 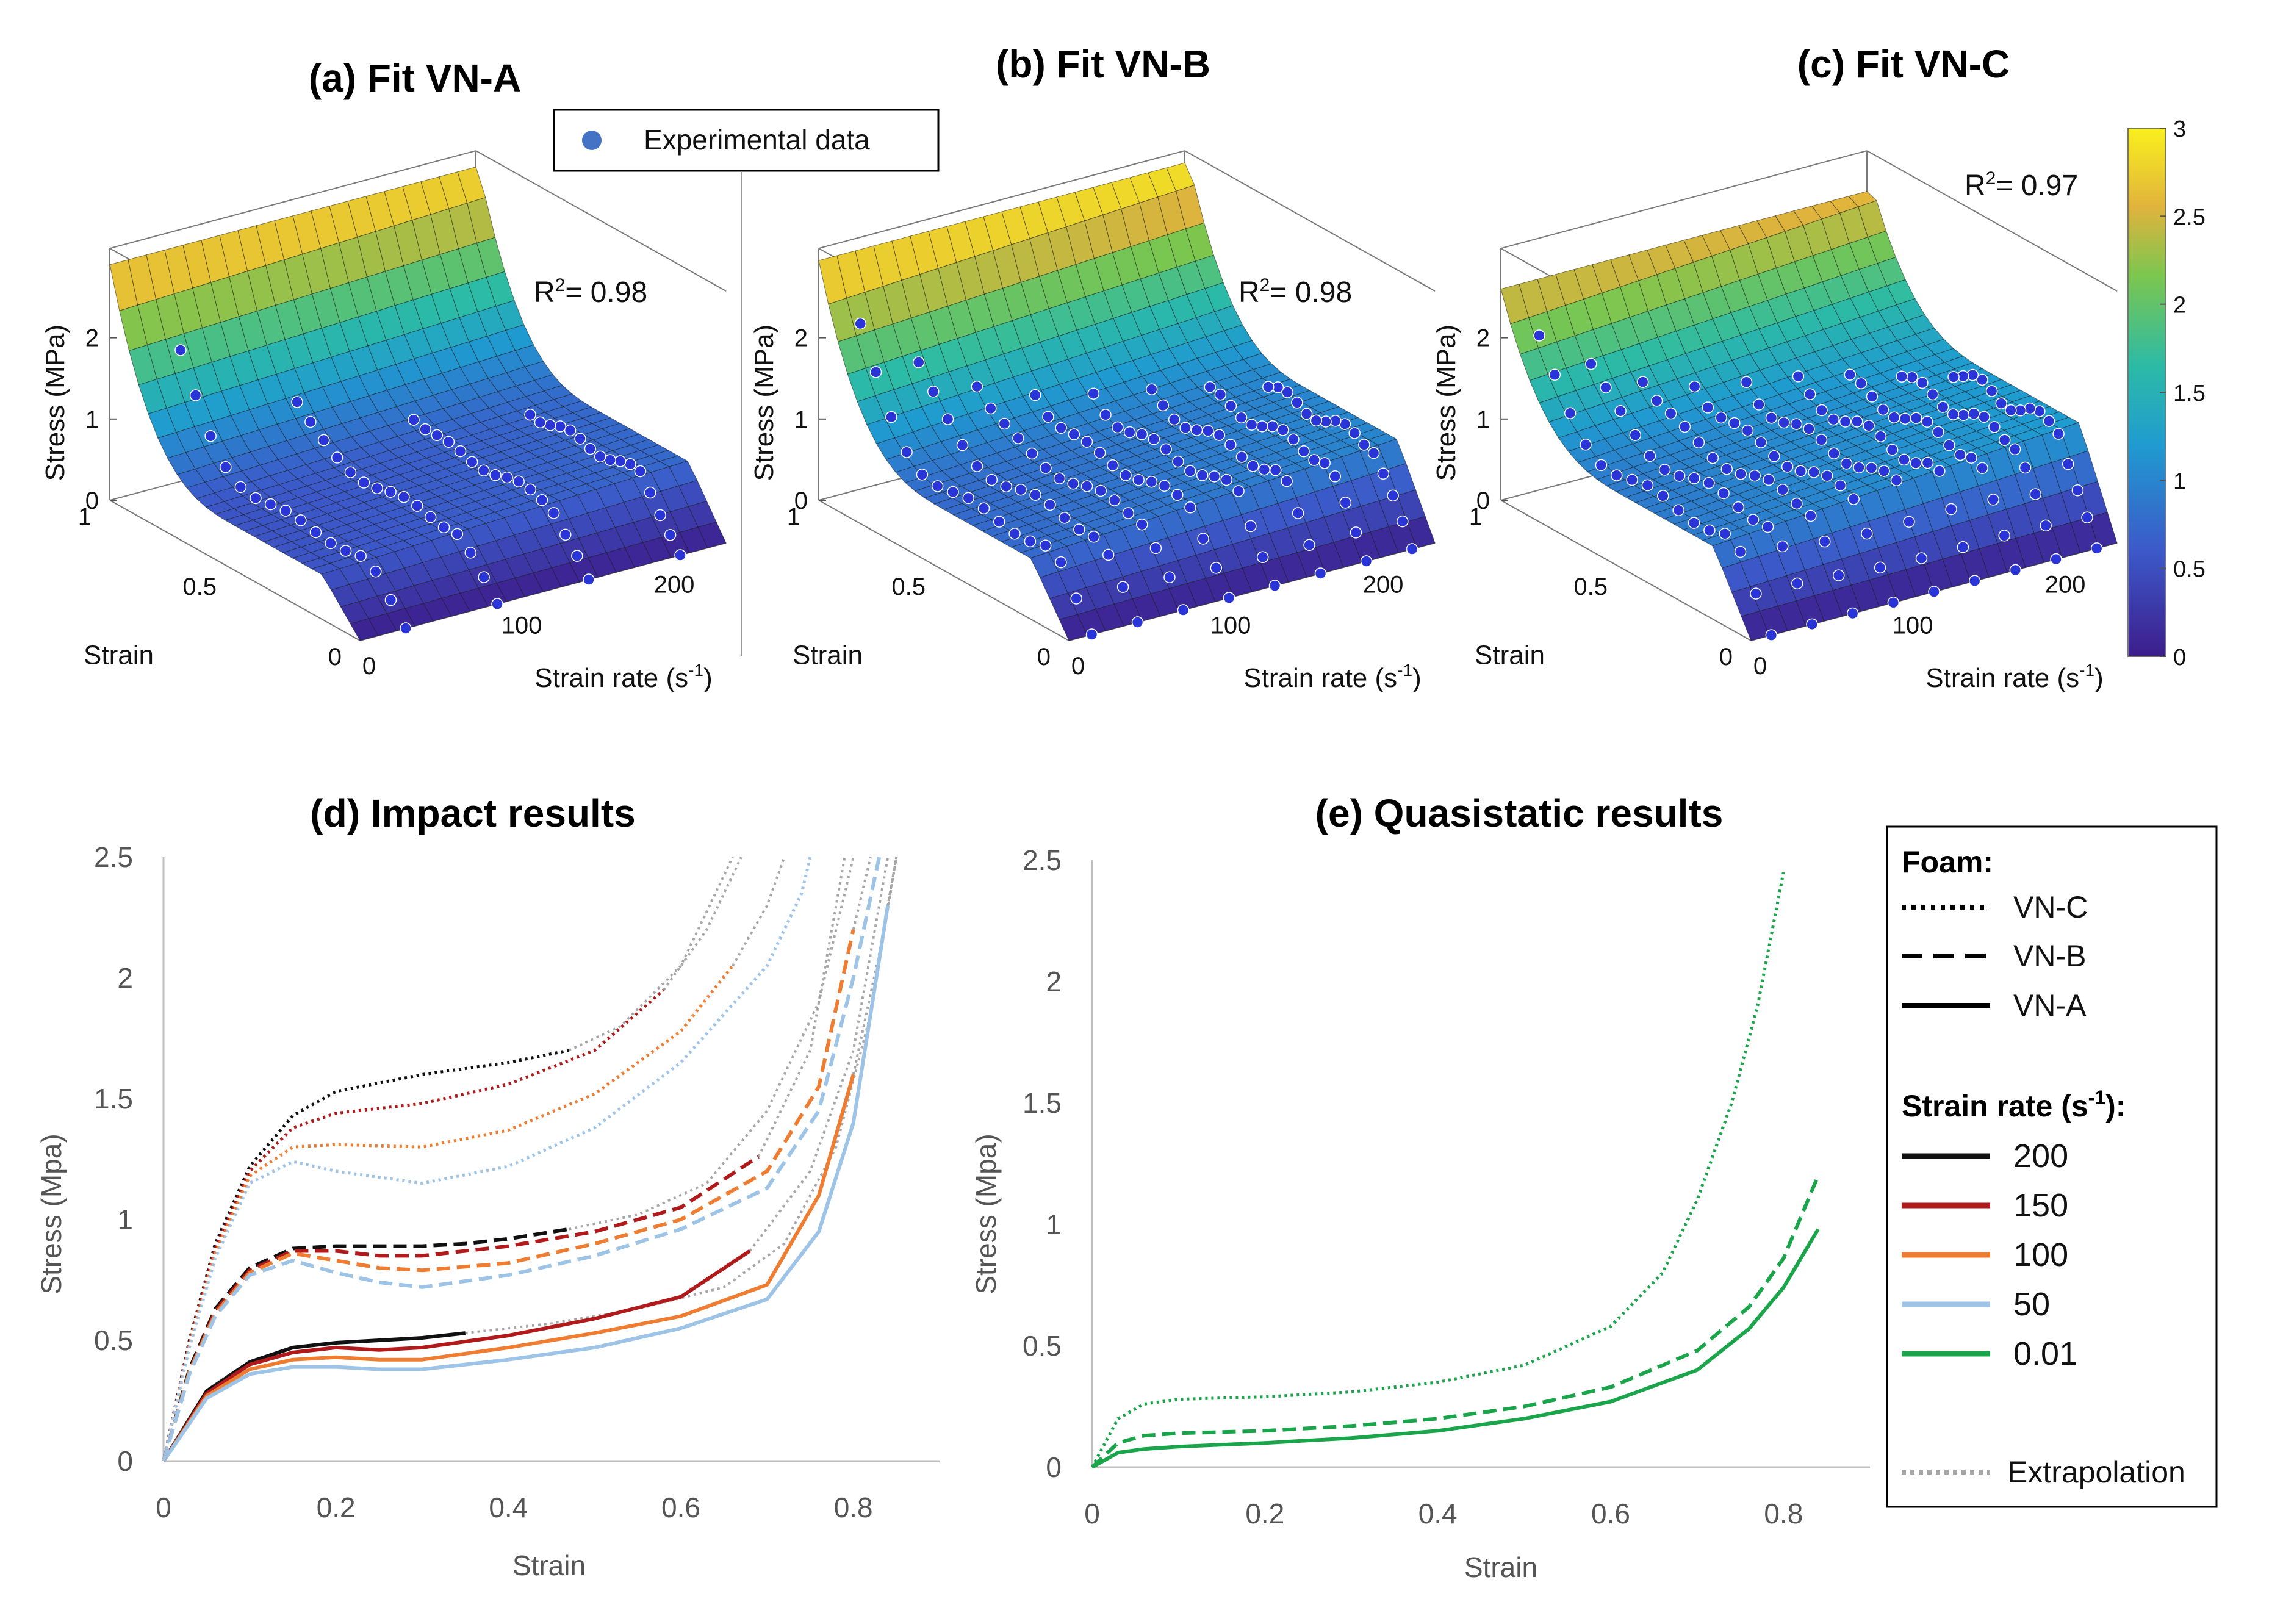 I want to click on y-tick-label: 0, so click(x=1054, y=1467).